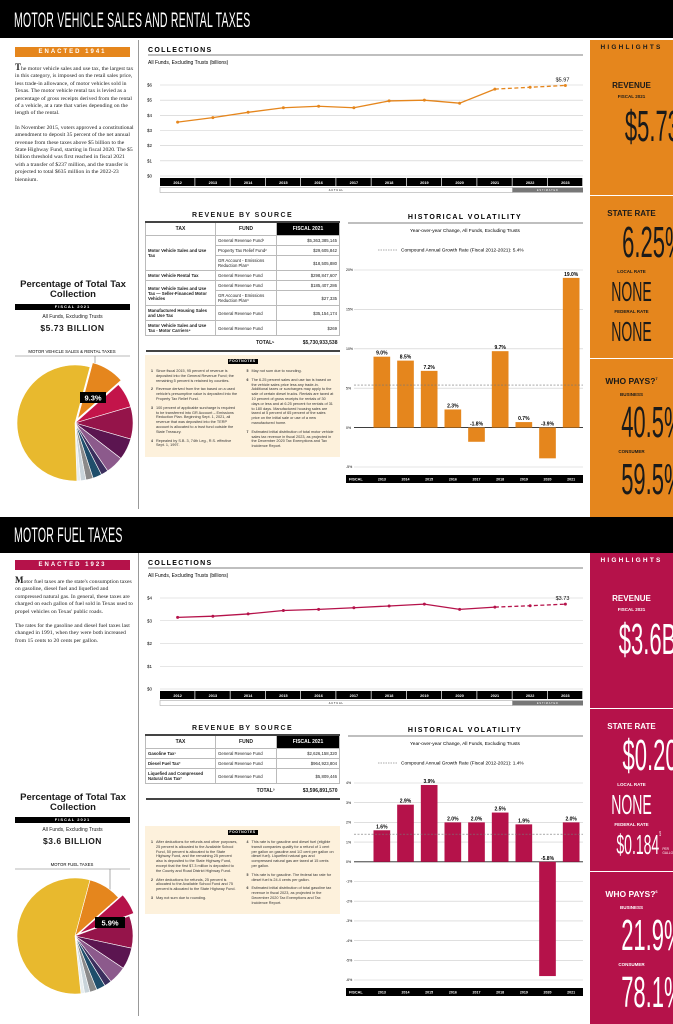 The image size is (673, 1024). I want to click on highlights-title-wrap: HIGHLIGHTS, so click(631, 561).